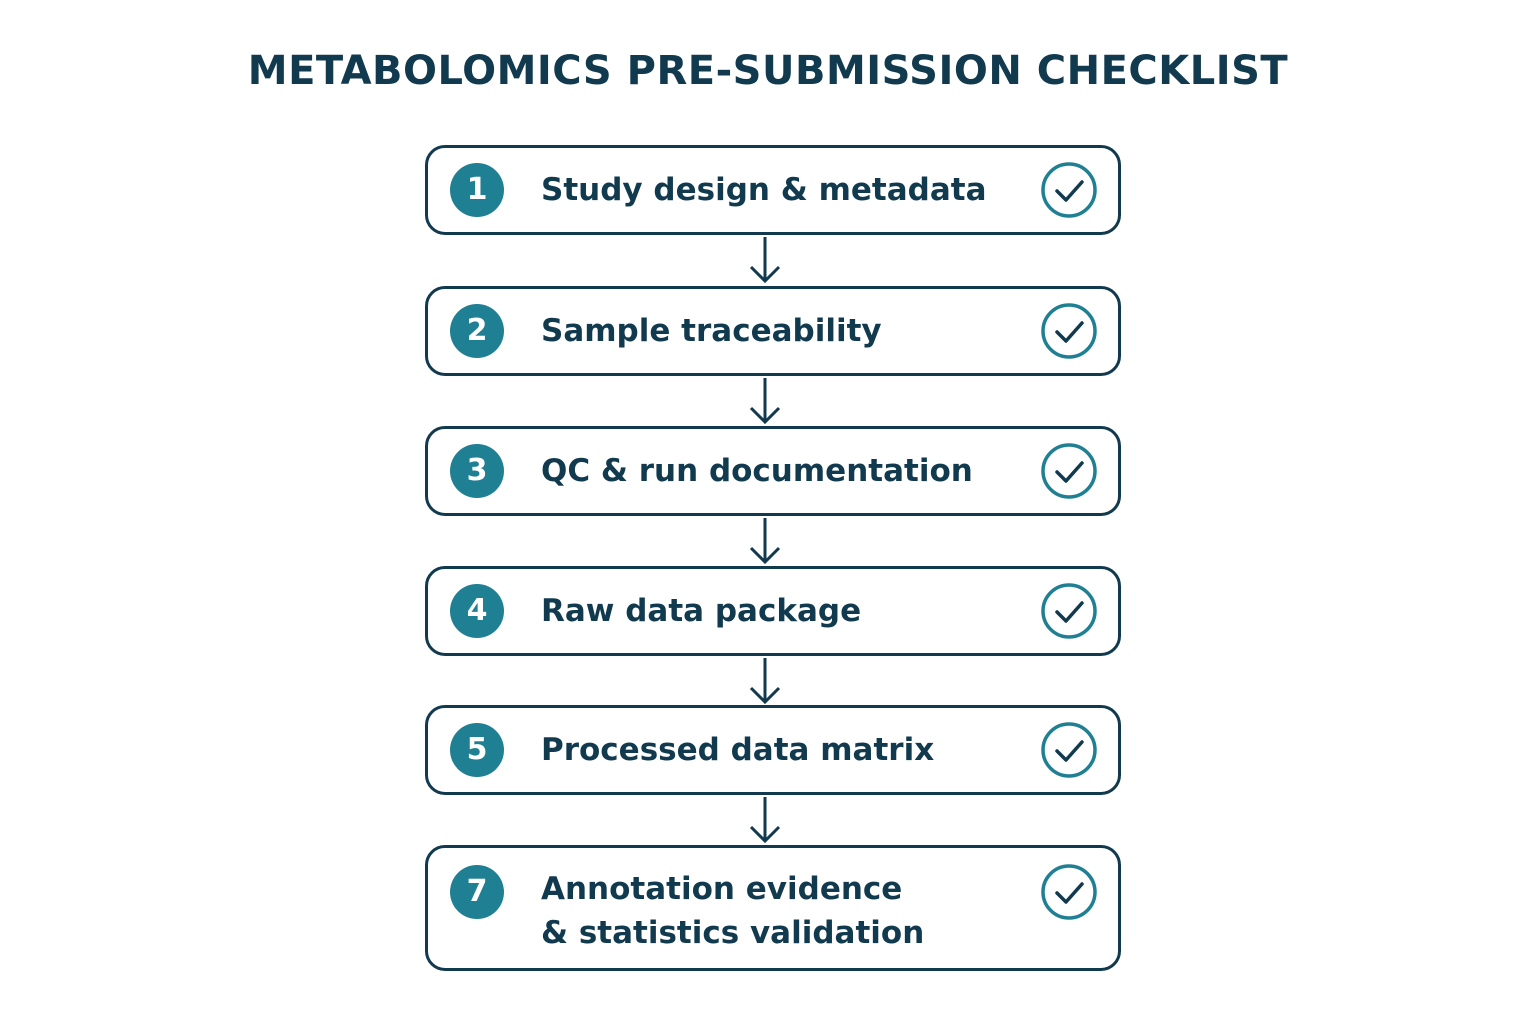 The width and height of the screenshot is (1536, 1024). I want to click on step-label-line: QC & run documentation, so click(757, 471).